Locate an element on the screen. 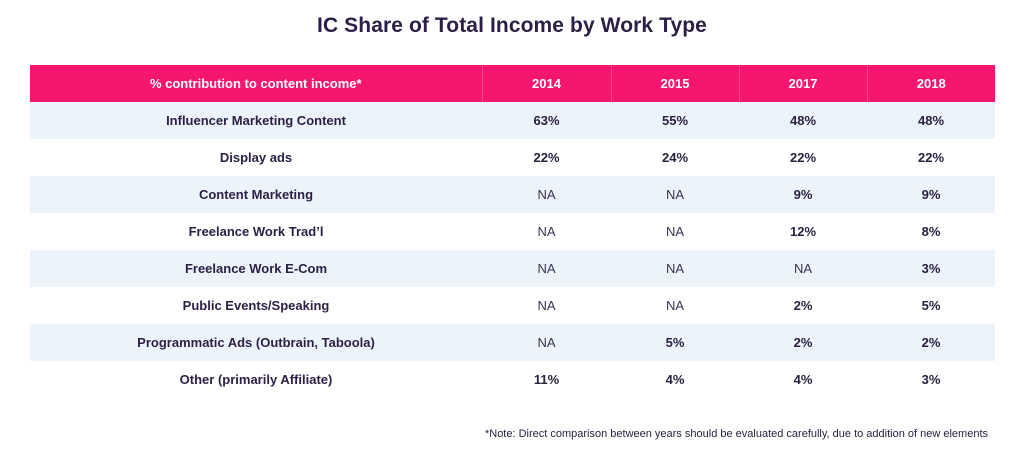 Image resolution: width=1024 pixels, height=461 pixels. row-label: Freelance Work Trad’l is located at coordinates (256, 231).